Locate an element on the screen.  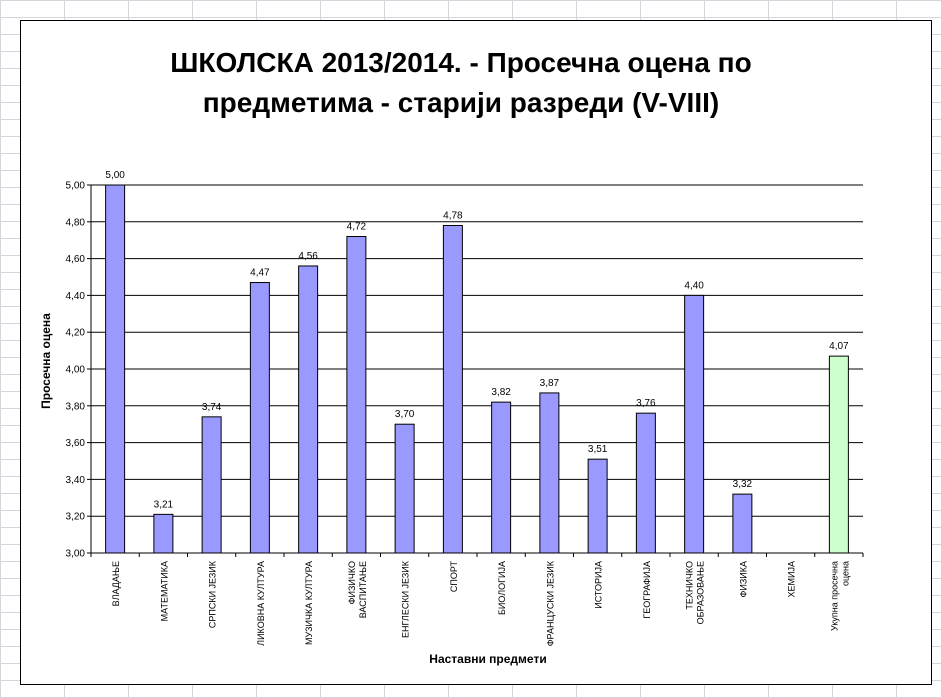
data-label: 3,70 is located at coordinates (405, 414).